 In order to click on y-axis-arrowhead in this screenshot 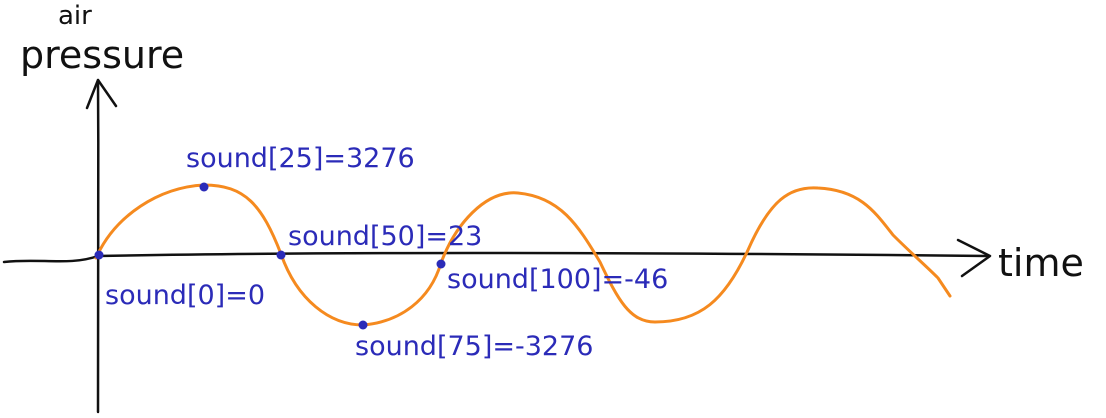, I will do `click(101, 94)`.